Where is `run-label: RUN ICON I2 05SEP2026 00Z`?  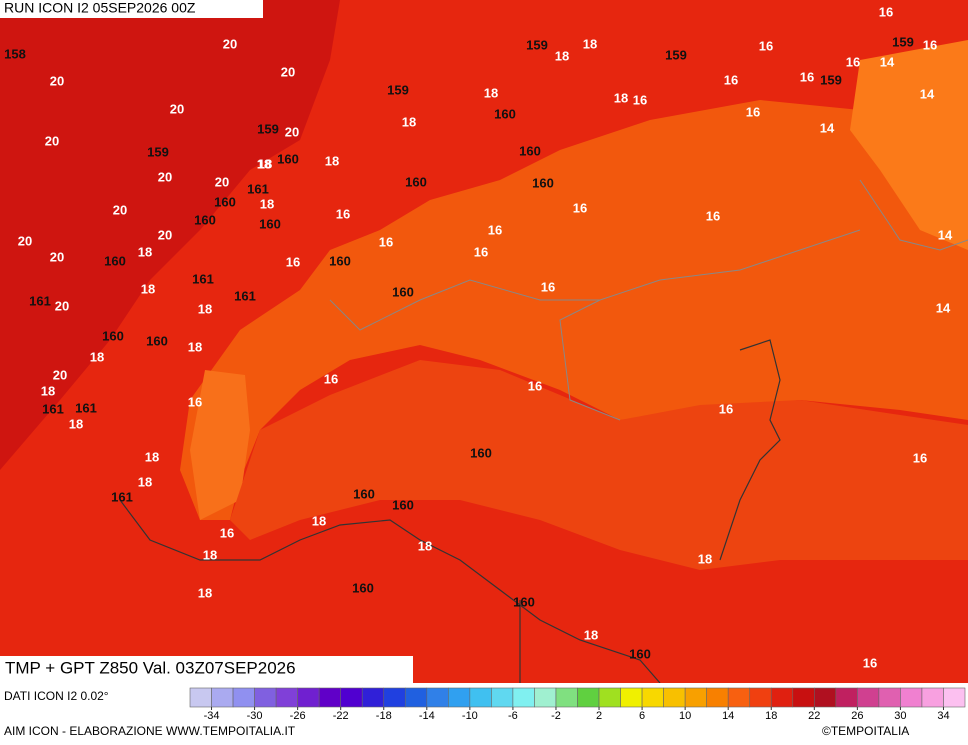 run-label: RUN ICON I2 05SEP2026 00Z is located at coordinates (100, 8).